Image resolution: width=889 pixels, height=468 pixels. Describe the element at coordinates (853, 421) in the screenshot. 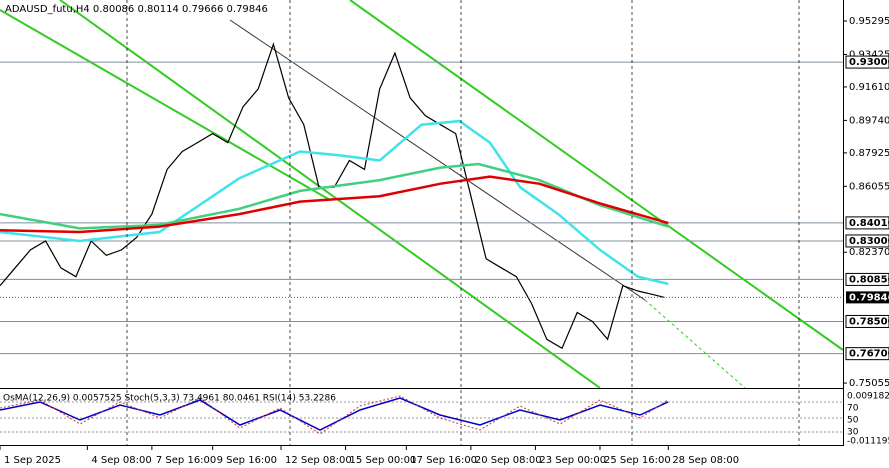

I see `indicator-axis-label: 50` at that location.